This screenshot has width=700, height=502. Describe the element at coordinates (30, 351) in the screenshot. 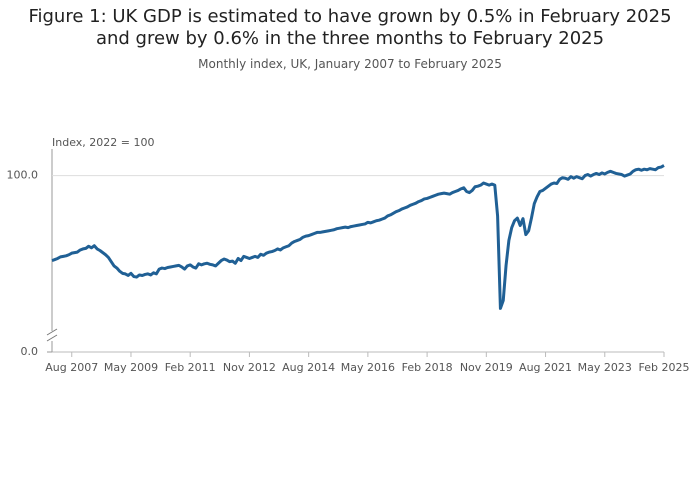

I see `y-tick-label: 0.0` at that location.